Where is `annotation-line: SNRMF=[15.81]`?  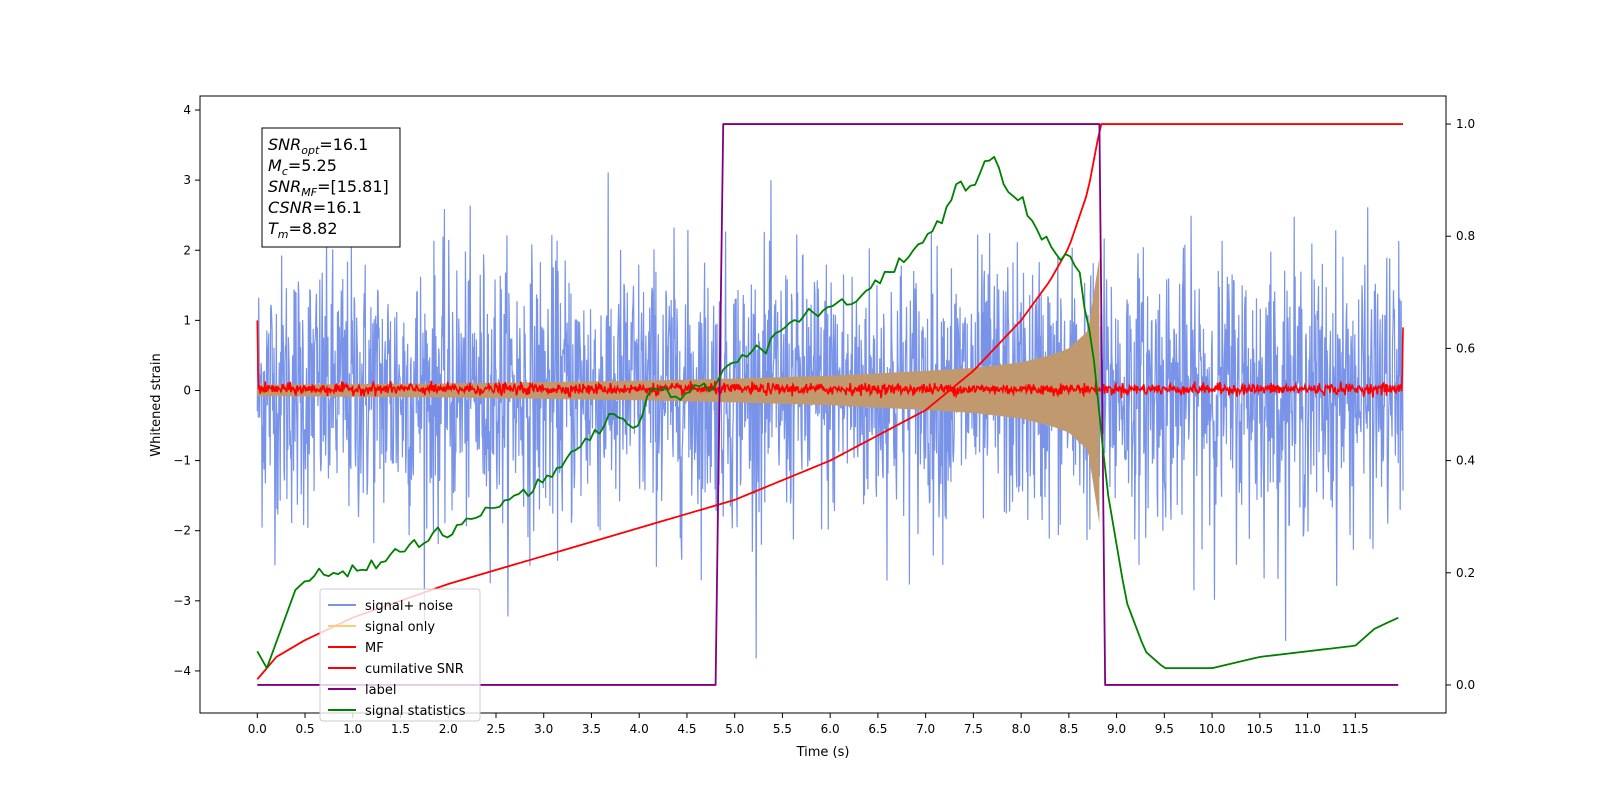
annotation-line: SNRMF=[15.81] is located at coordinates (328, 188).